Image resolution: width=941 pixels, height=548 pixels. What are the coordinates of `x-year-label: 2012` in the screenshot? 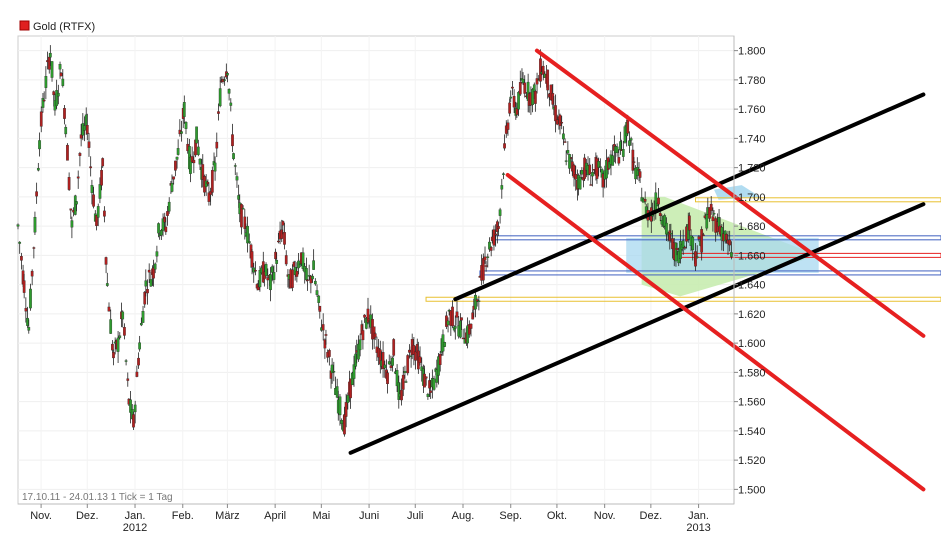 It's located at (135, 528).